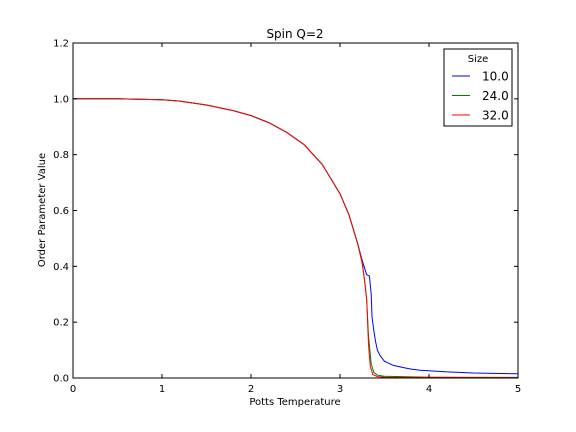 Image resolution: width=576 pixels, height=432 pixels. What do you see at coordinates (495, 96) in the screenshot?
I see `legend-label-24.0: 24.0` at bounding box center [495, 96].